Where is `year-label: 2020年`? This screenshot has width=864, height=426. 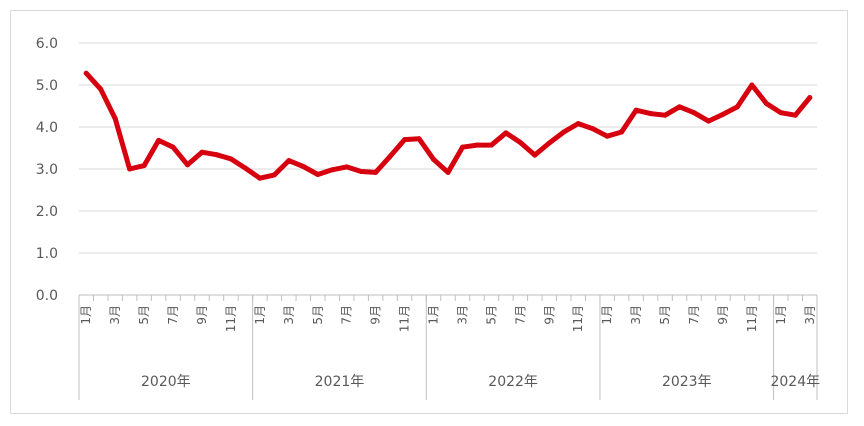 year-label: 2020年 is located at coordinates (166, 382).